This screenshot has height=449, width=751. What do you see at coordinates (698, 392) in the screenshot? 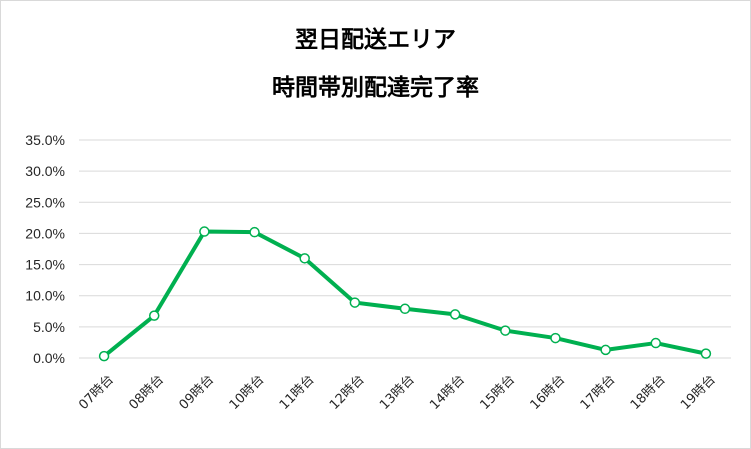
I see `x-tick-label: 19時台` at bounding box center [698, 392].